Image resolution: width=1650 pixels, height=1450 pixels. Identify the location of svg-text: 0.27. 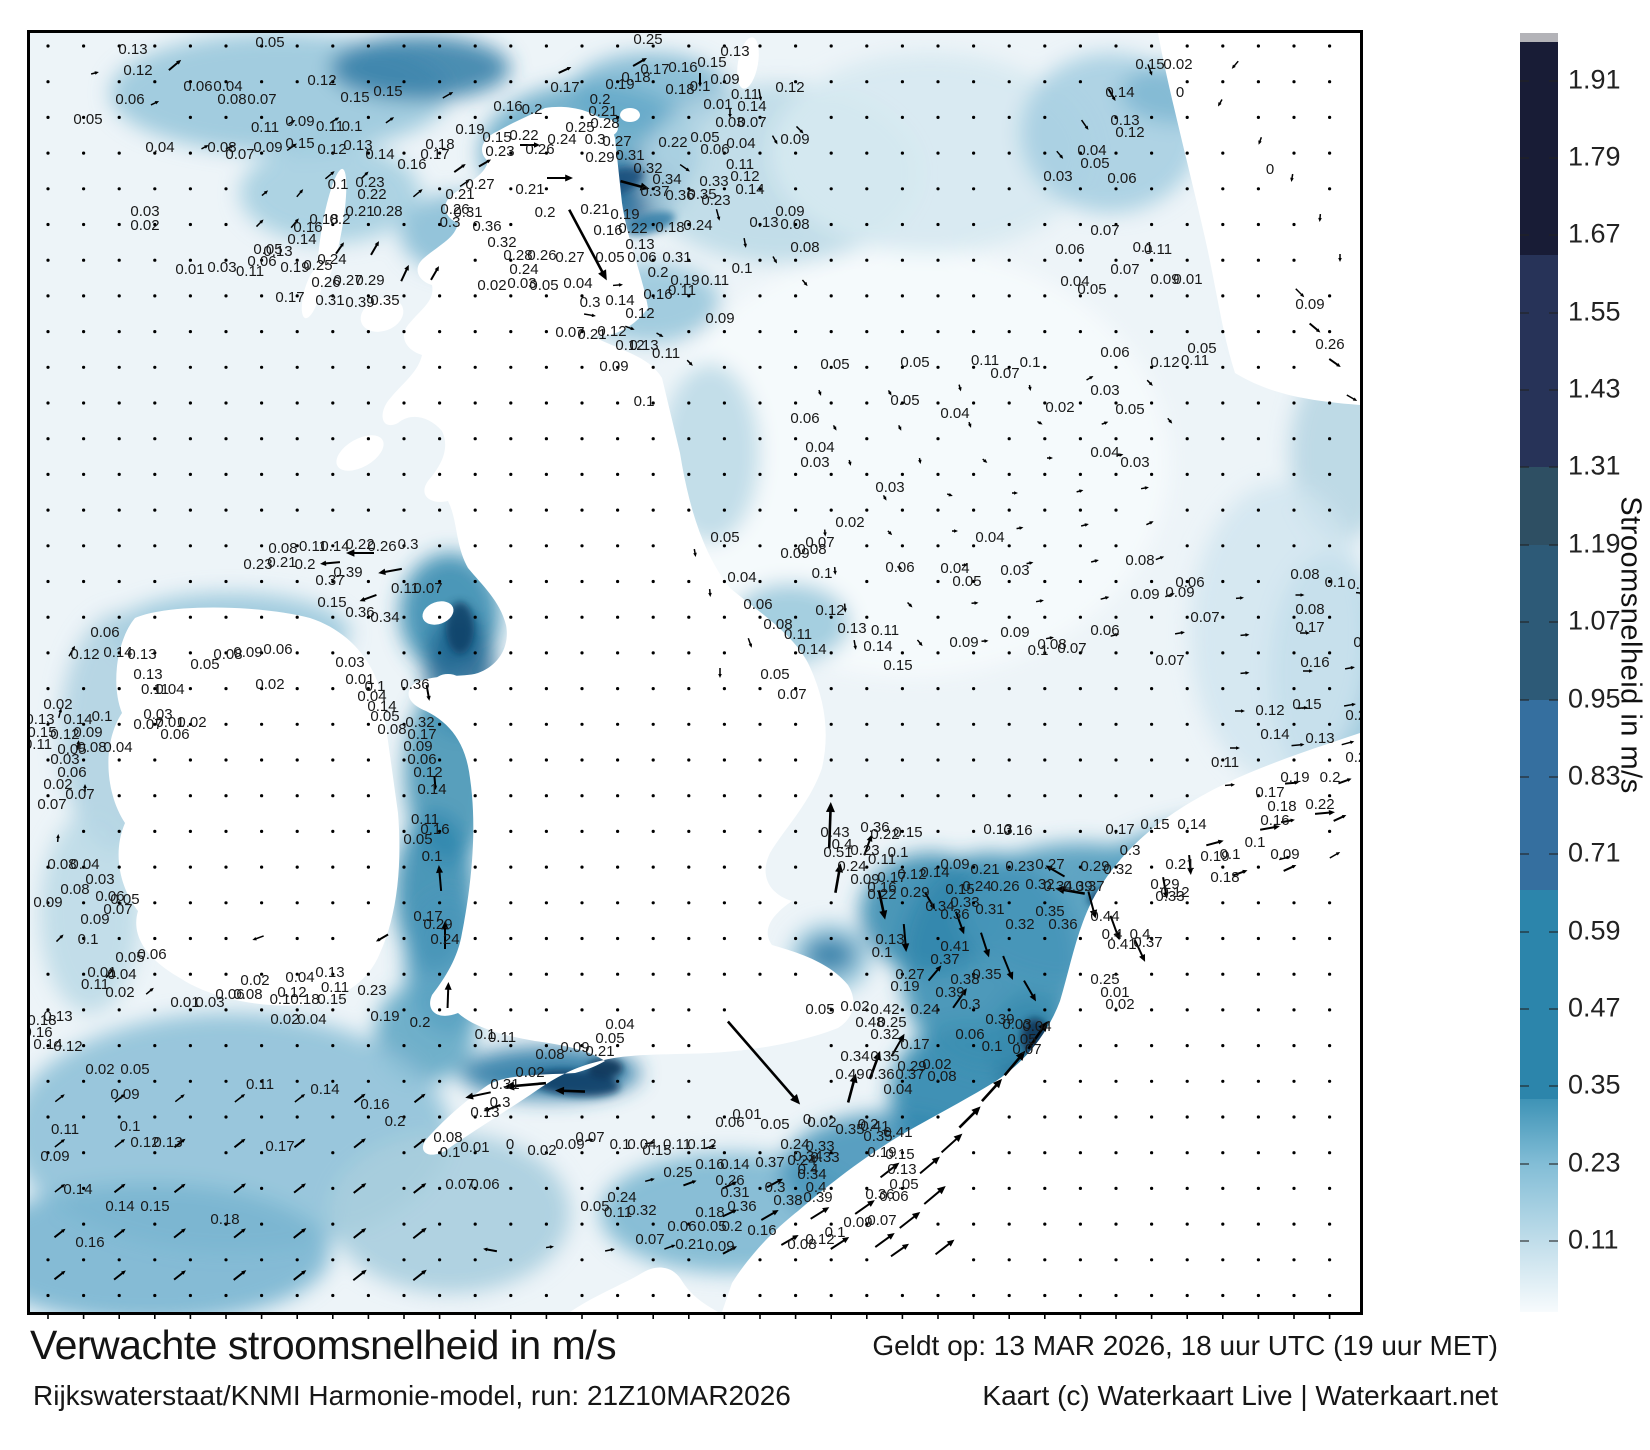
(1049, 864).